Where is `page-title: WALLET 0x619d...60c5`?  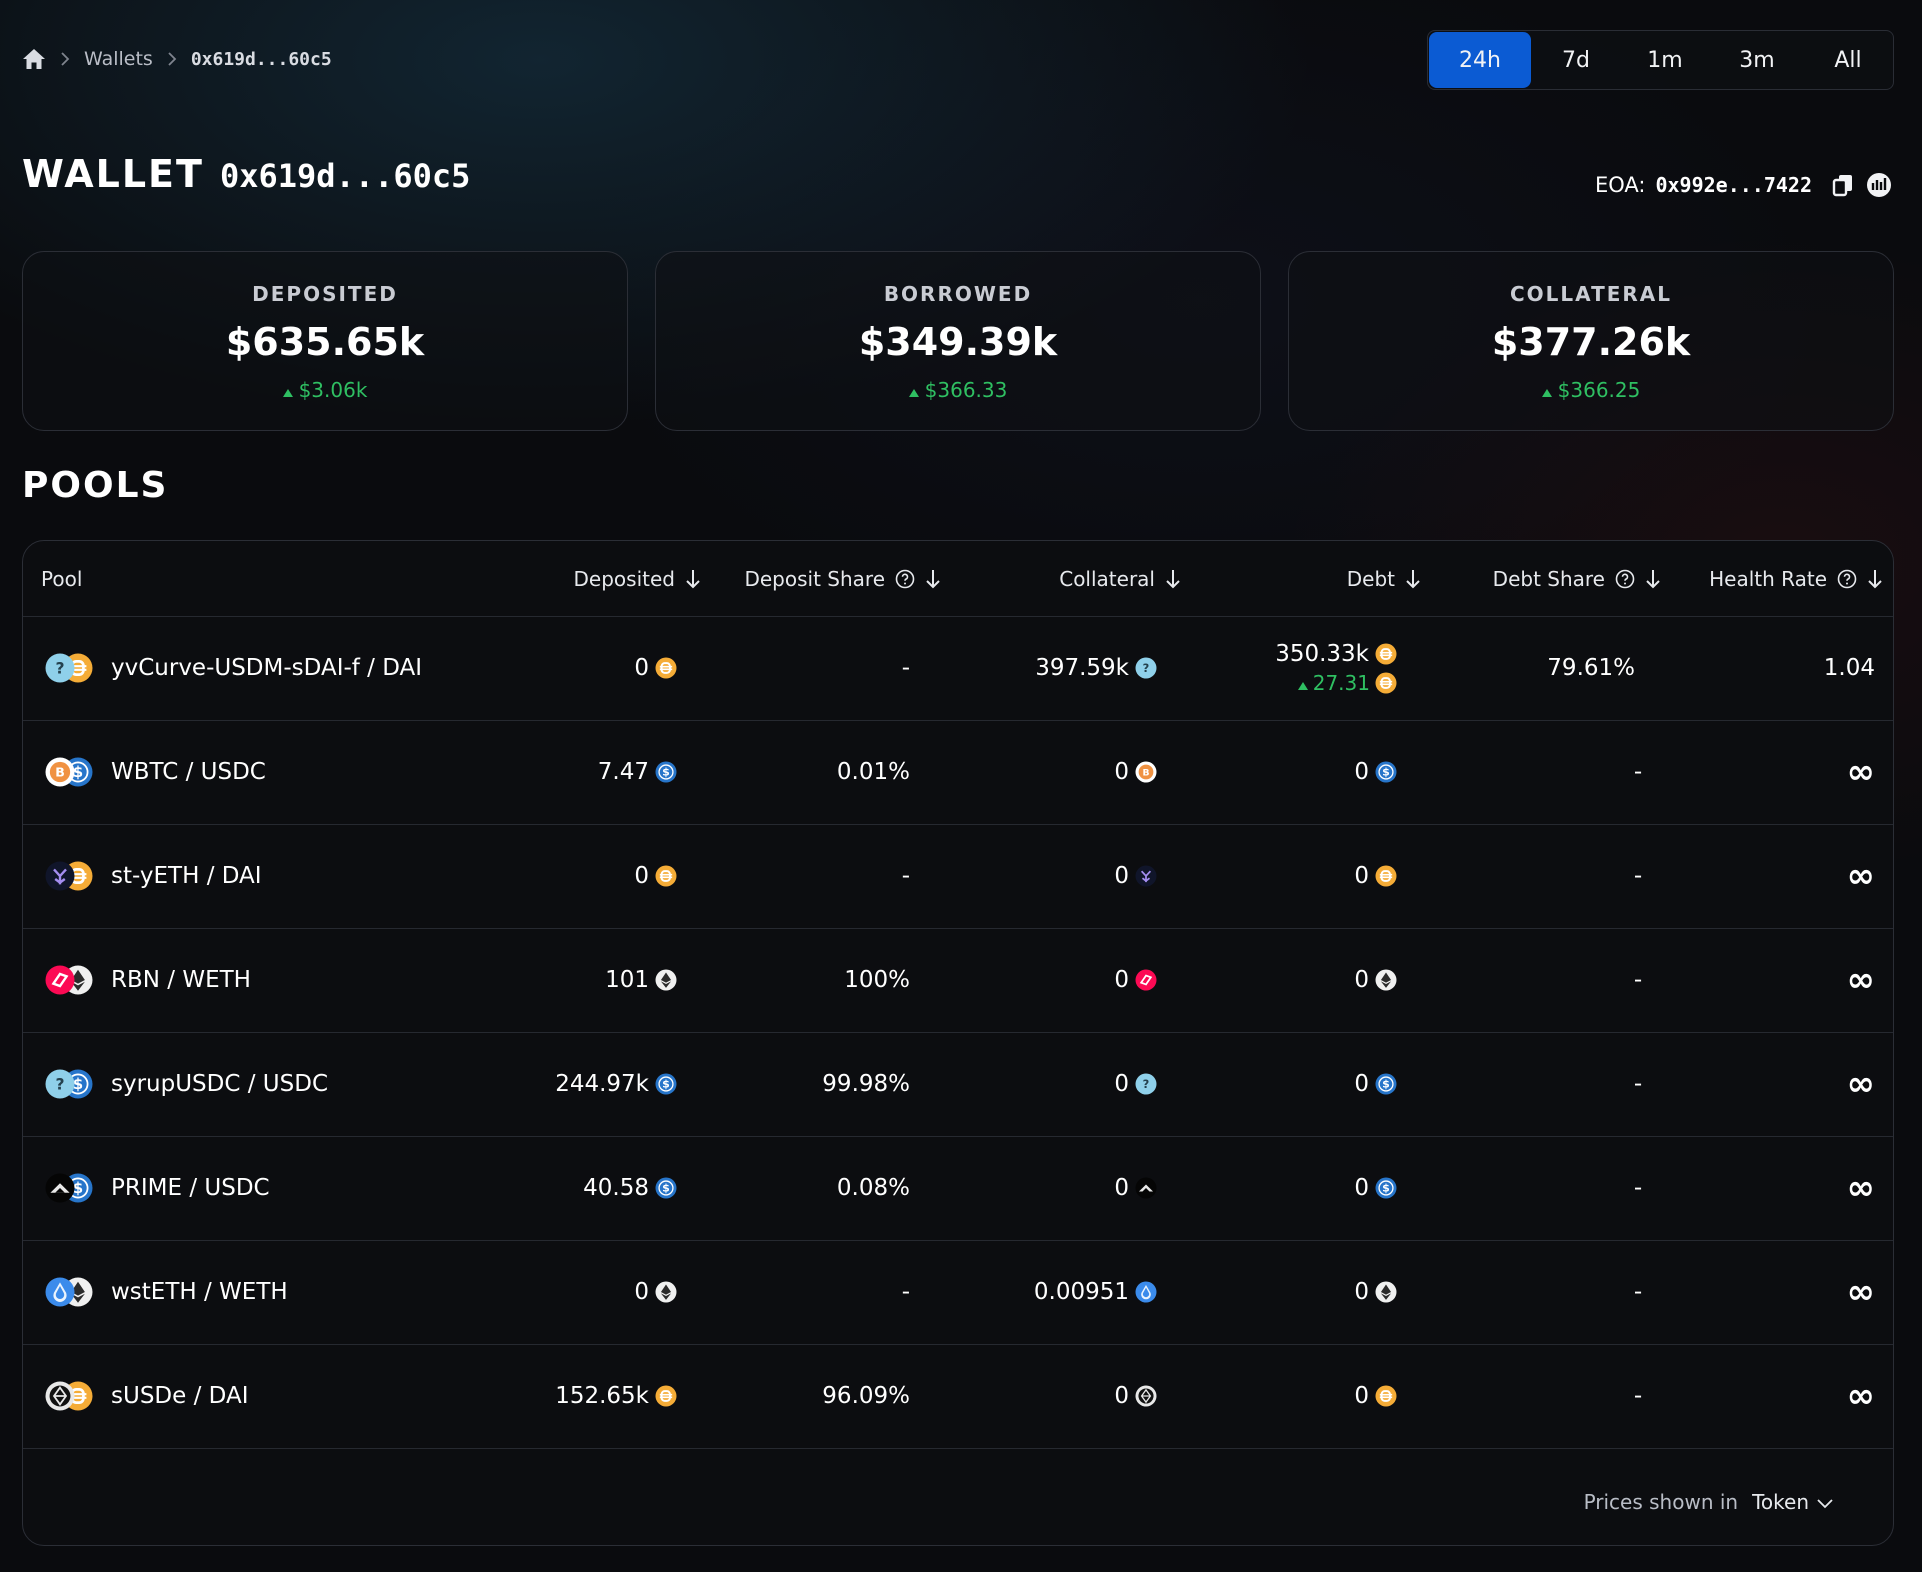 page-title: WALLET 0x619d...60c5 is located at coordinates (246, 174).